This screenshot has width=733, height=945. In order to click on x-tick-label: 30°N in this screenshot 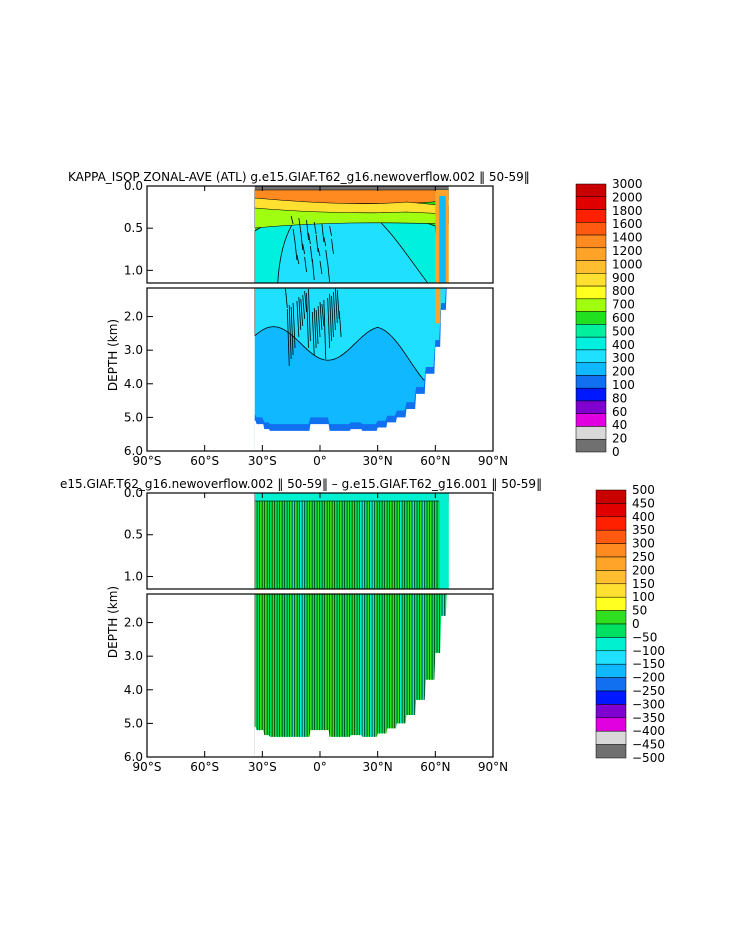, I will do `click(378, 461)`.